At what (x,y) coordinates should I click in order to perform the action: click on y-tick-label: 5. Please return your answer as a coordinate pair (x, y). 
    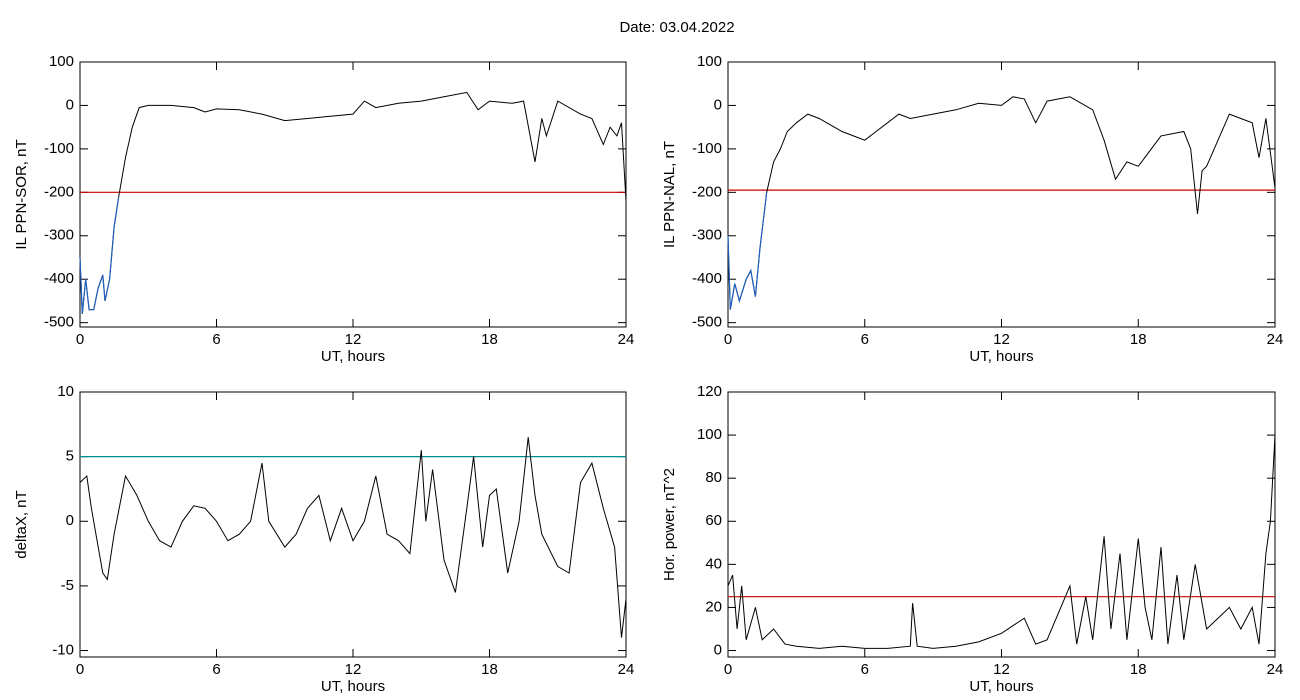
    Looking at the image, I should click on (70, 456).